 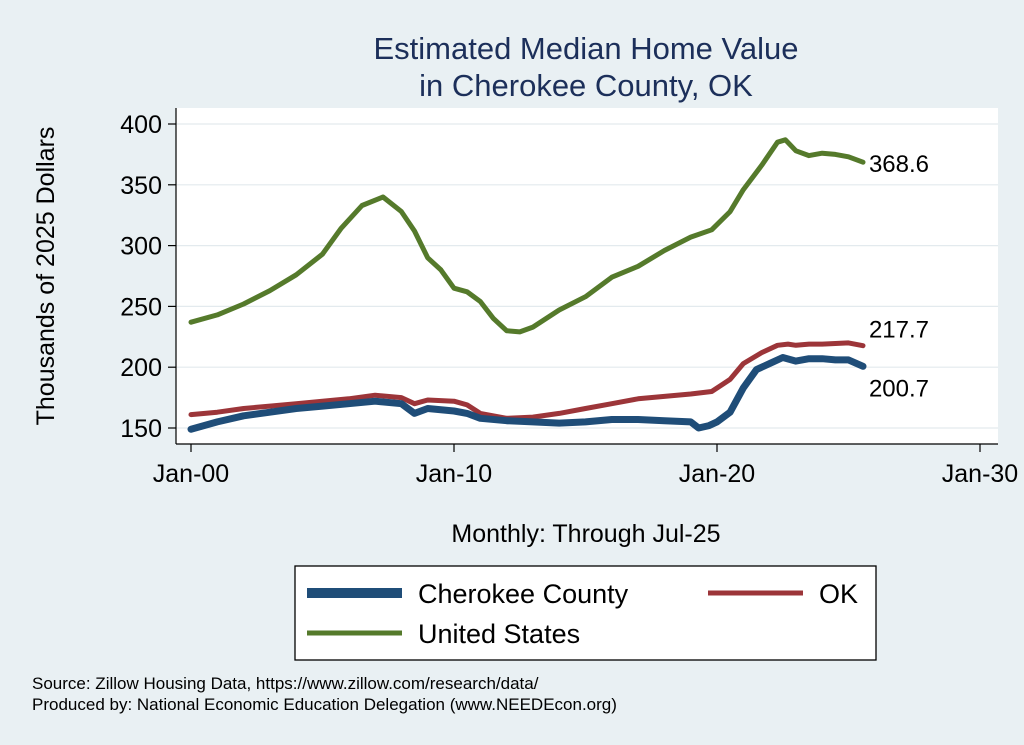 I want to click on end-labels: 368.6 217.7 200.7, so click(x=899, y=276).